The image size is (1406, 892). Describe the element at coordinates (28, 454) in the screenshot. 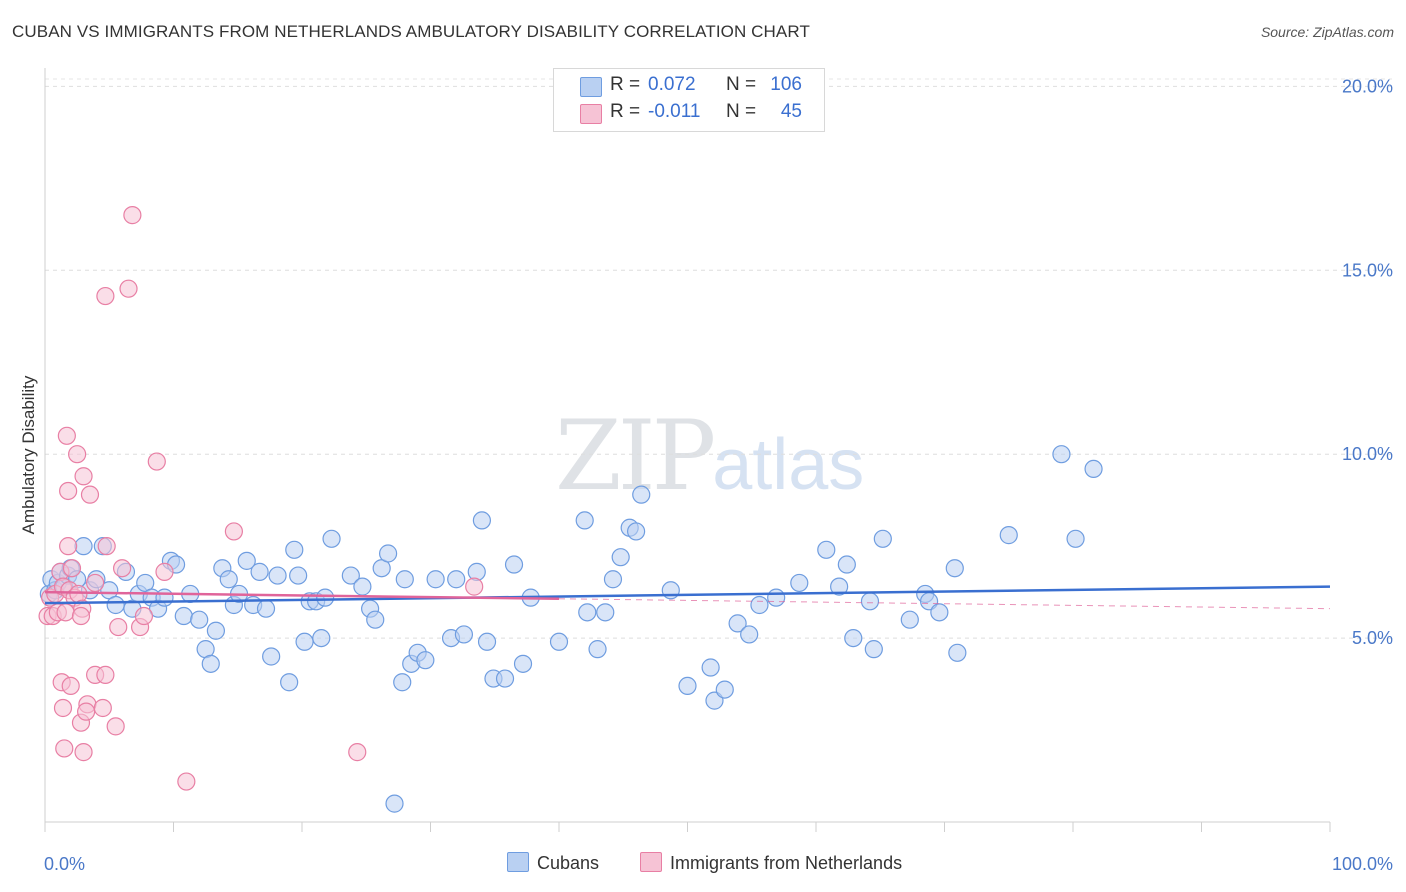

I see `y-axis-label: Ambulatory Disability` at that location.